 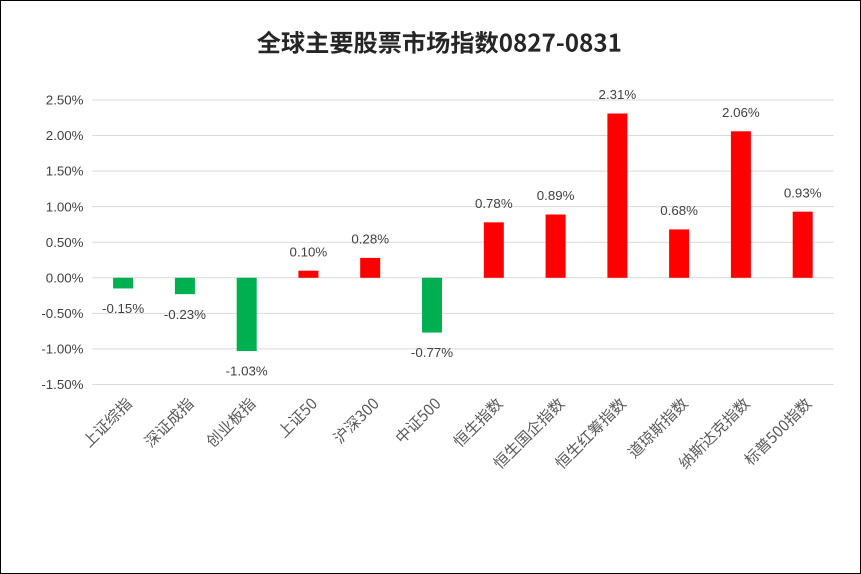 I want to click on svg-text: -0.15%, so click(x=123, y=308).